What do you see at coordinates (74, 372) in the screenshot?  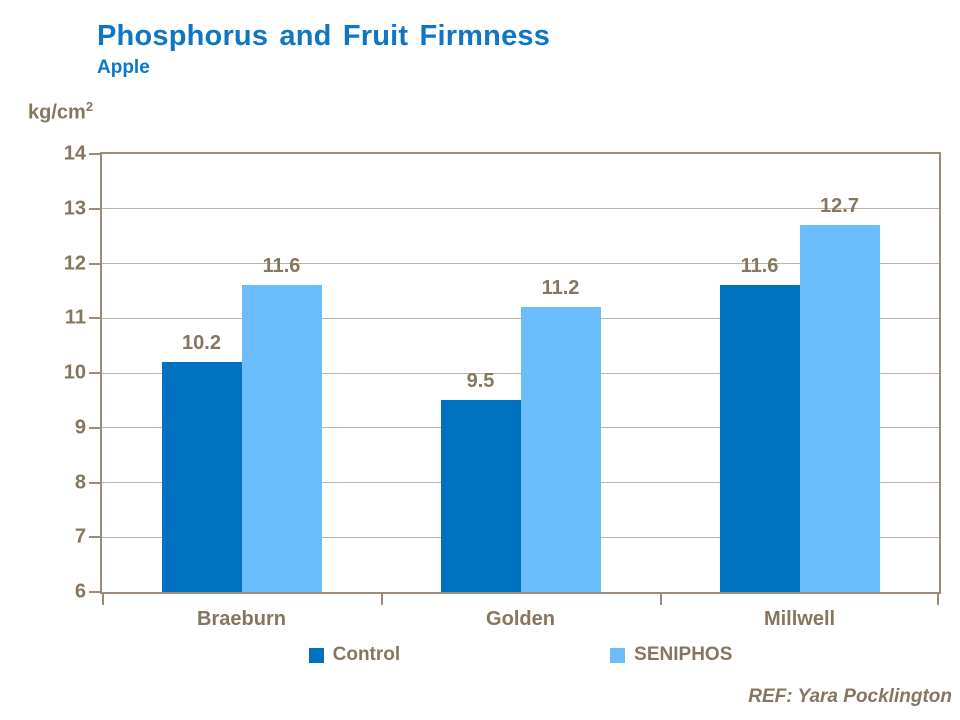 I see `y-axis-tick-label: 10` at bounding box center [74, 372].